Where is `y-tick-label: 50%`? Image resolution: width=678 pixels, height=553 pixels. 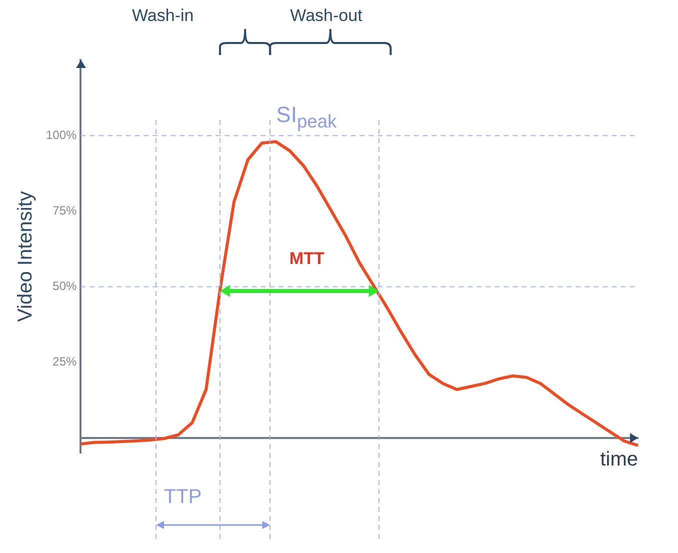
y-tick-label: 50% is located at coordinates (65, 286).